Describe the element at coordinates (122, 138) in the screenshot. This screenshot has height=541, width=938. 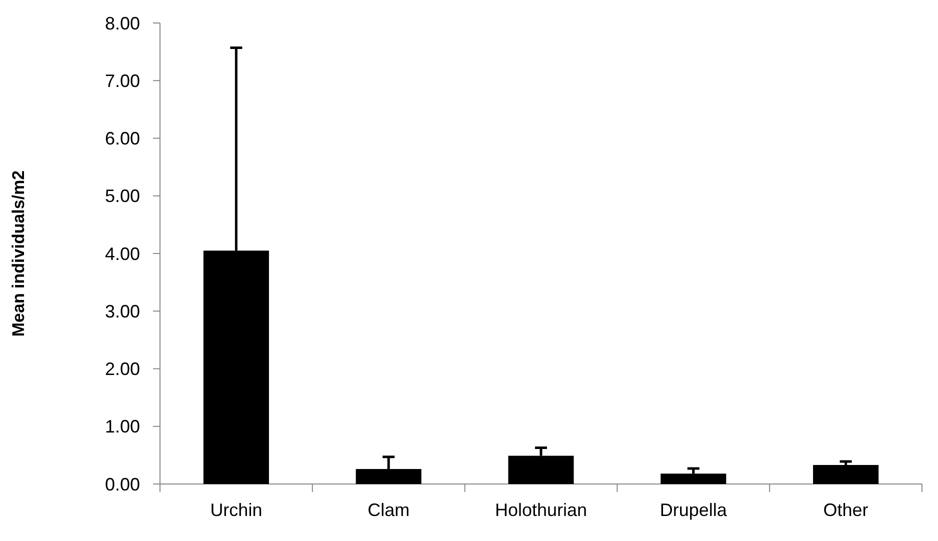
I see `y-tick-label: 6.00` at that location.